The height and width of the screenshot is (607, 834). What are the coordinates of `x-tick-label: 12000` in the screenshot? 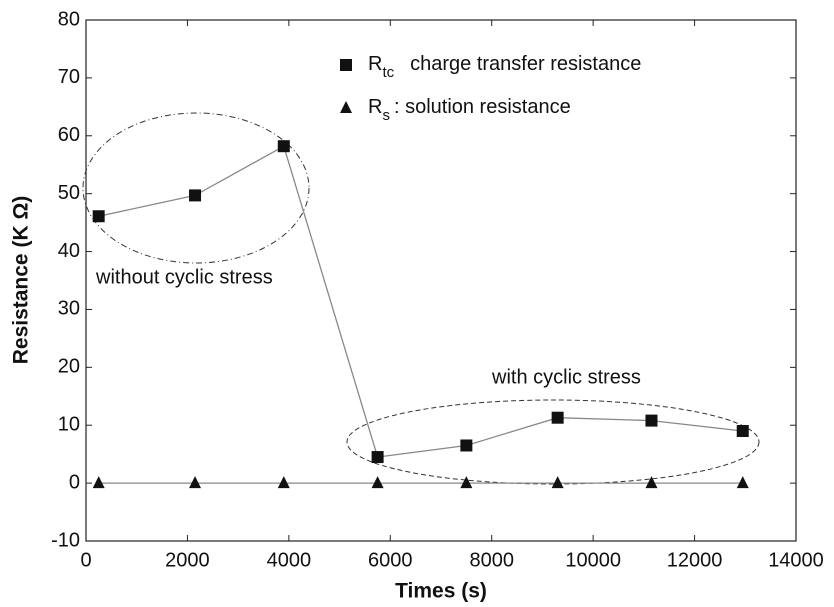 It's located at (695, 560).